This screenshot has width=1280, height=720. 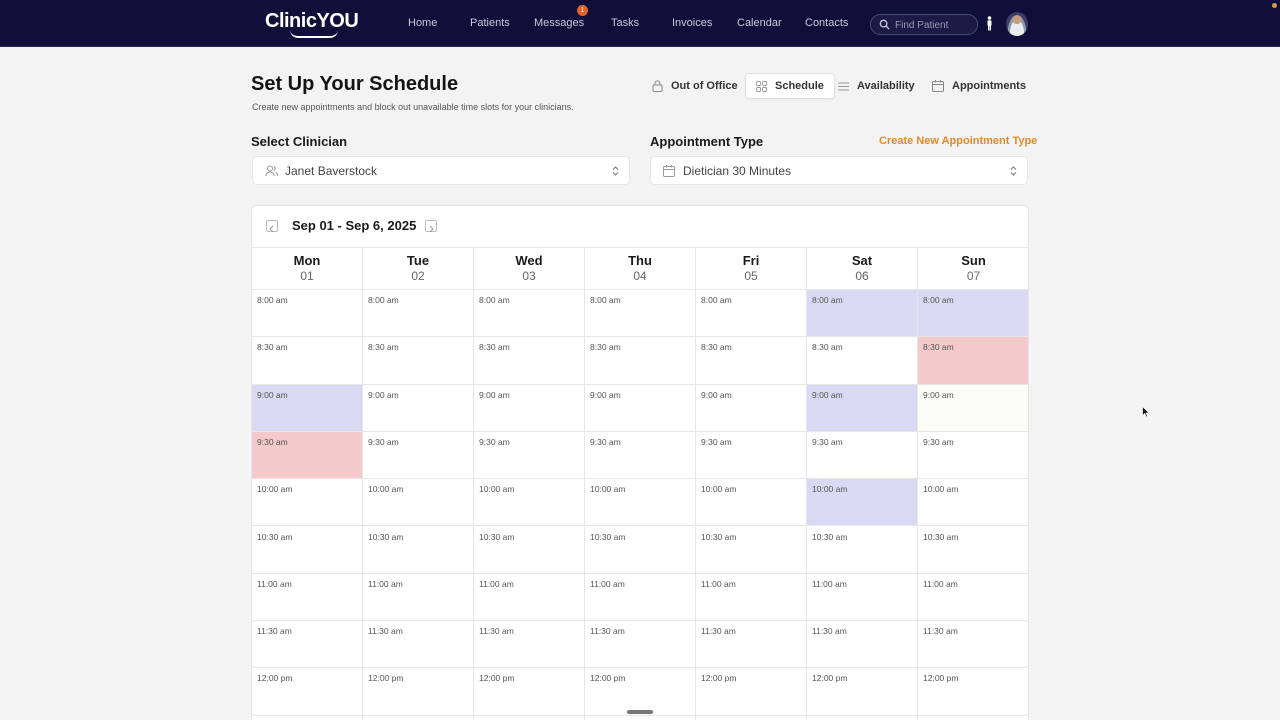 I want to click on tab-appointments: Appointments, so click(x=979, y=86).